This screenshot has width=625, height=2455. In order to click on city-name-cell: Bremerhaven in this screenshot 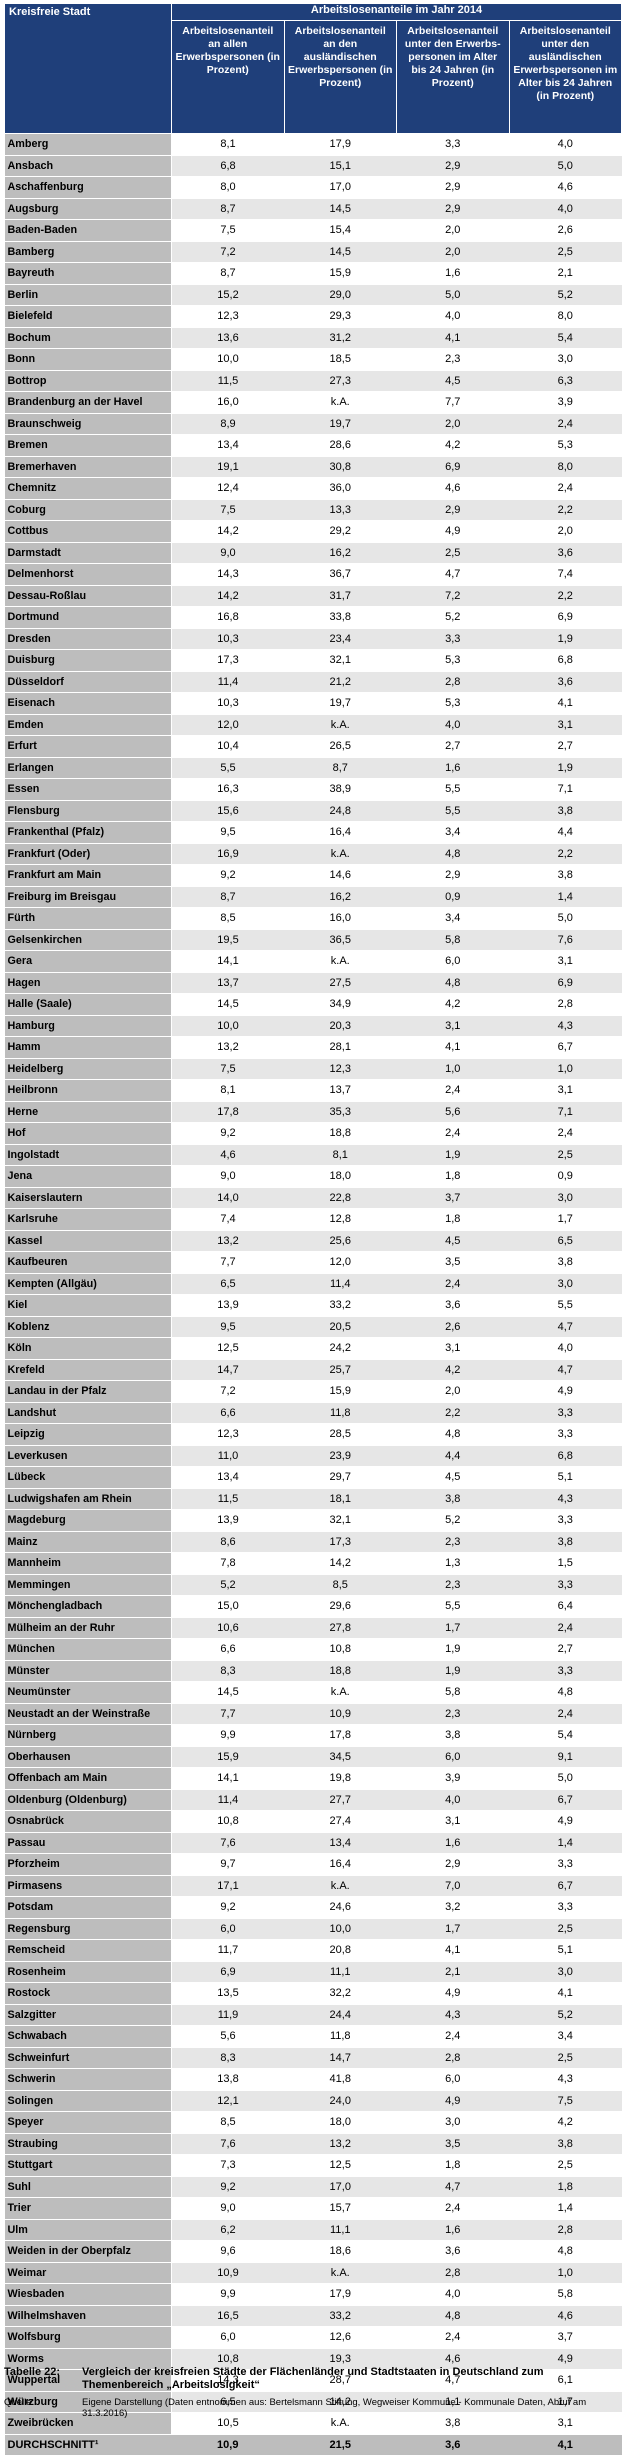, I will do `click(88, 467)`.